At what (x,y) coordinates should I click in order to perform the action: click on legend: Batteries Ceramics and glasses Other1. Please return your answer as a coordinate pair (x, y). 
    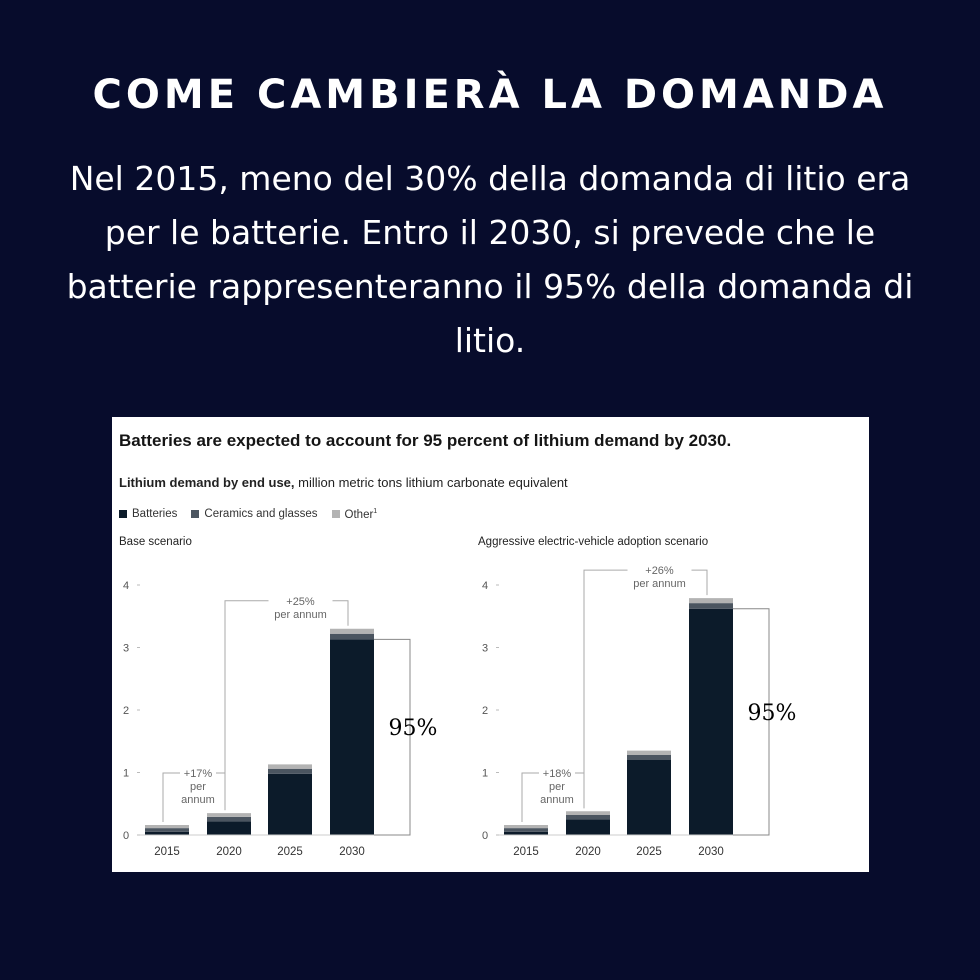
    Looking at the image, I should click on (248, 514).